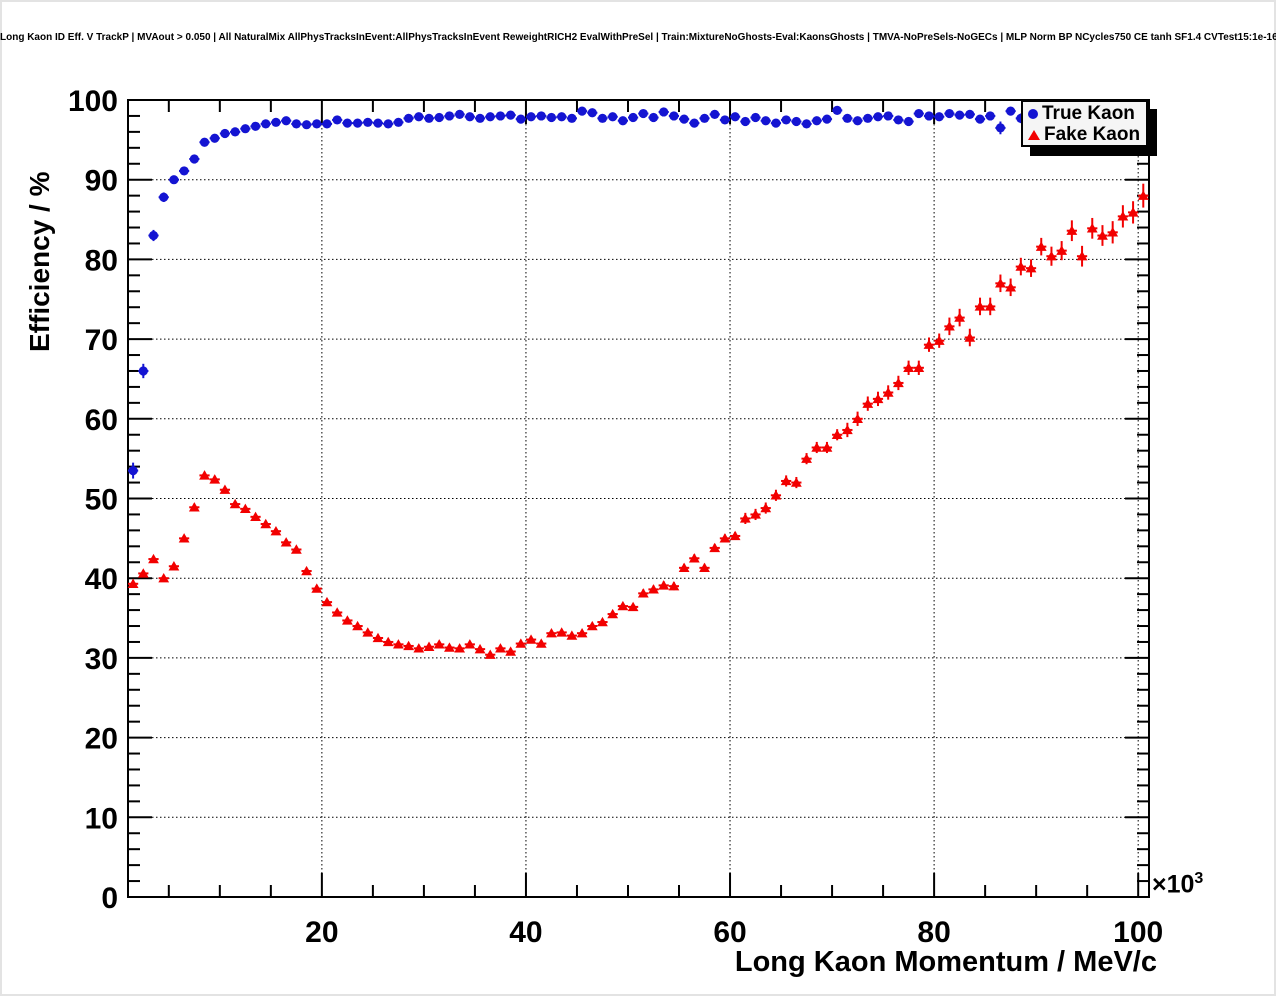  I want to click on legend-entry-true-kaon: True Kaon, so click(1087, 113).